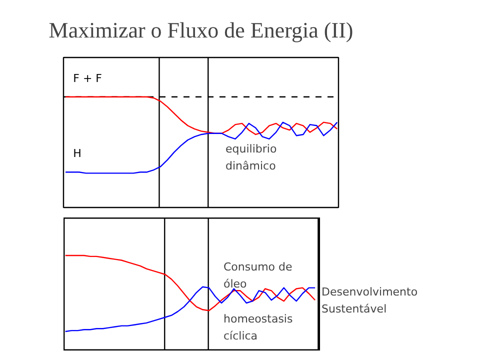 The width and height of the screenshot is (480, 360). What do you see at coordinates (77, 153) in the screenshot?
I see `series-label: H` at bounding box center [77, 153].